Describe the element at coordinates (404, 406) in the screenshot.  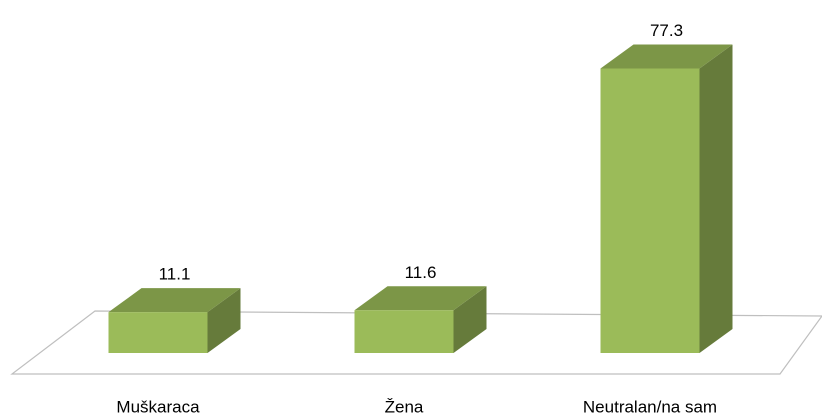
I see `x-tick-label: Žena` at that location.